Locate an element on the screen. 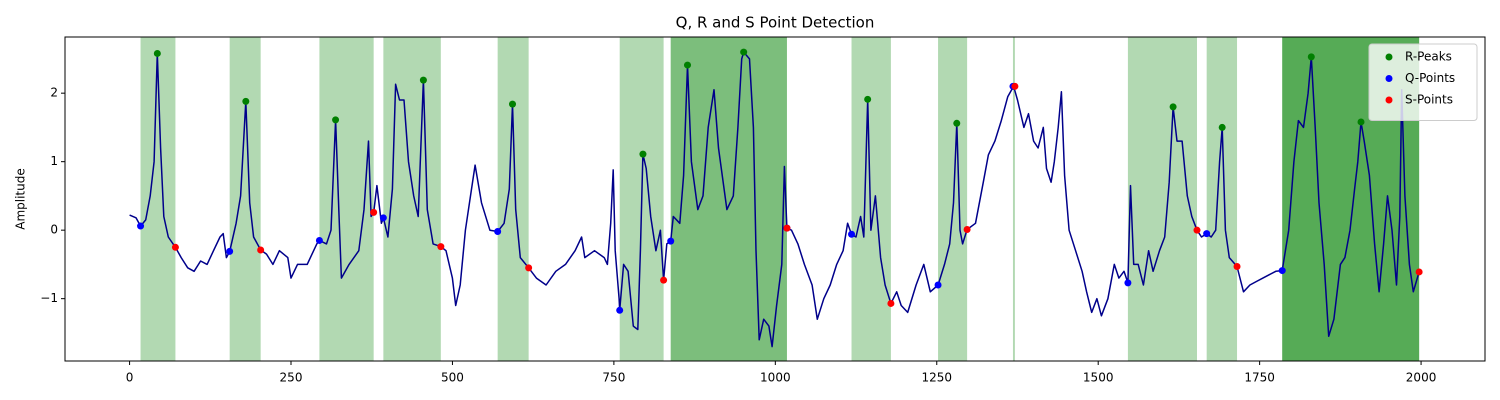 This screenshot has height=400, width=1500. x-tick-label: 1500 is located at coordinates (1098, 378).